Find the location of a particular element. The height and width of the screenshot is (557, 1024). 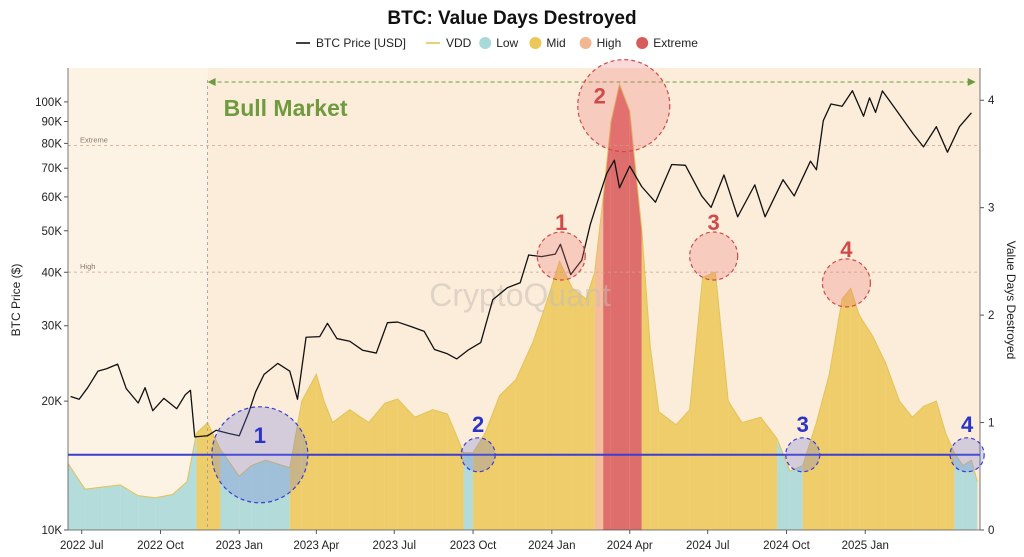

x-tick-label: 2023 Apr is located at coordinates (316, 546).